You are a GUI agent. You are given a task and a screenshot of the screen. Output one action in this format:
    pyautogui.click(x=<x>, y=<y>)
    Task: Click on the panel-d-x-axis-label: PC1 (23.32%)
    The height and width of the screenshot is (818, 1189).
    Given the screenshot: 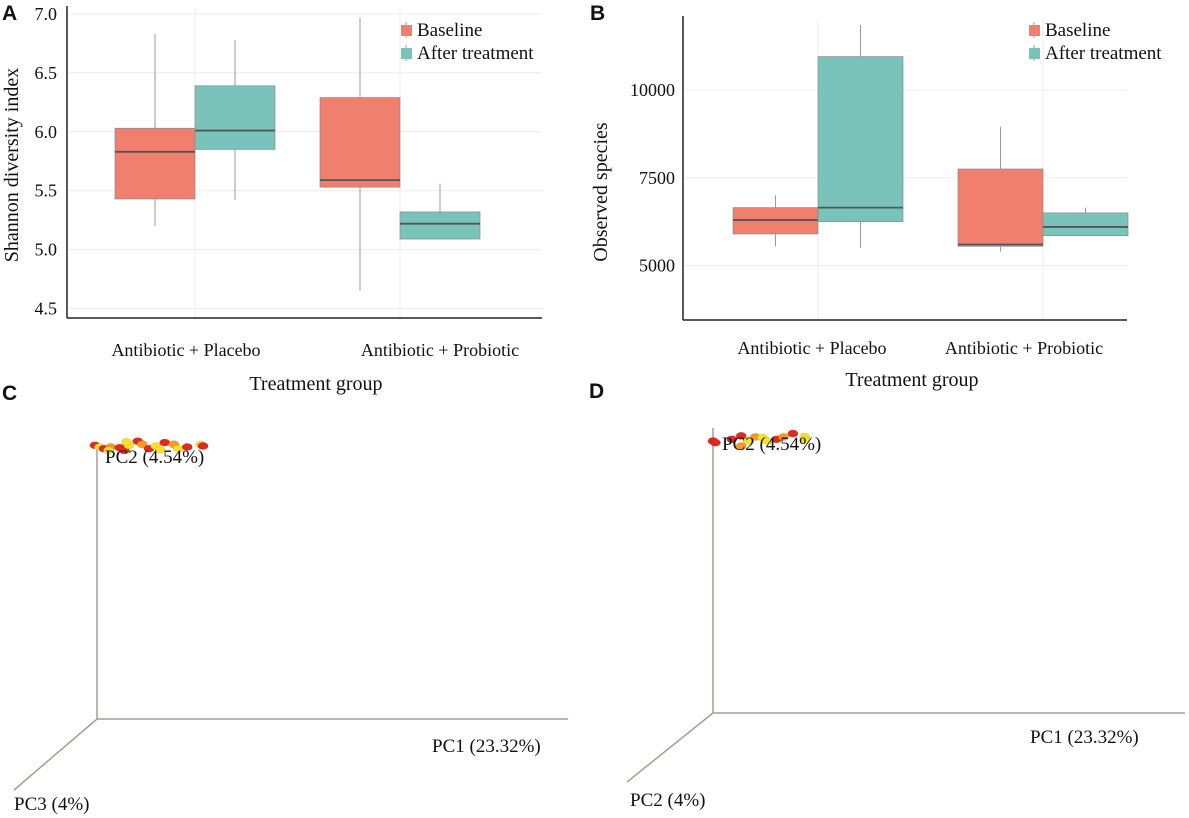 What is the action you would take?
    pyautogui.click(x=1084, y=737)
    